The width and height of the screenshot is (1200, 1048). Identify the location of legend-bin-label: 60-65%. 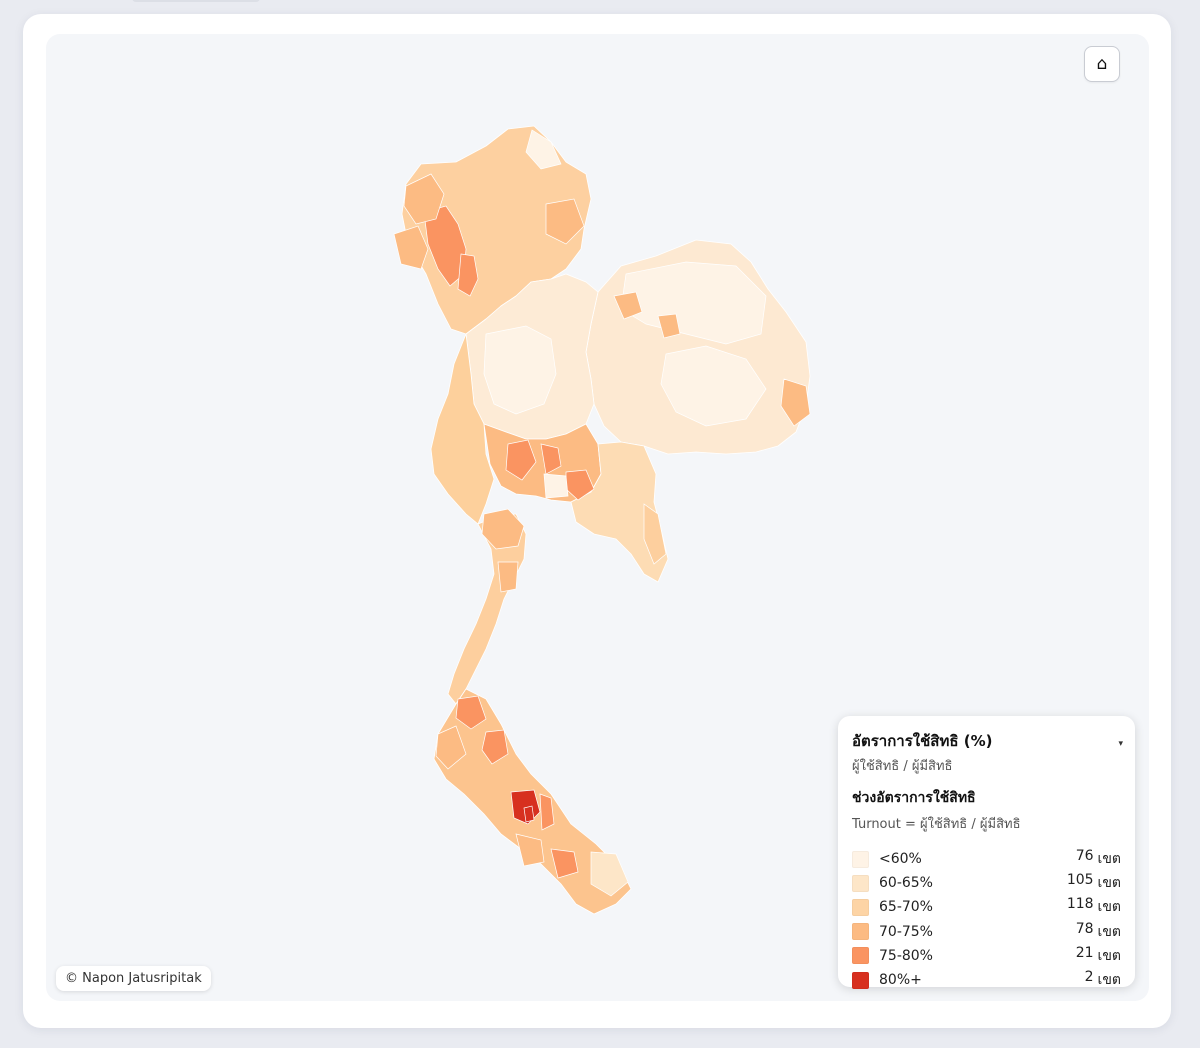
(906, 883).